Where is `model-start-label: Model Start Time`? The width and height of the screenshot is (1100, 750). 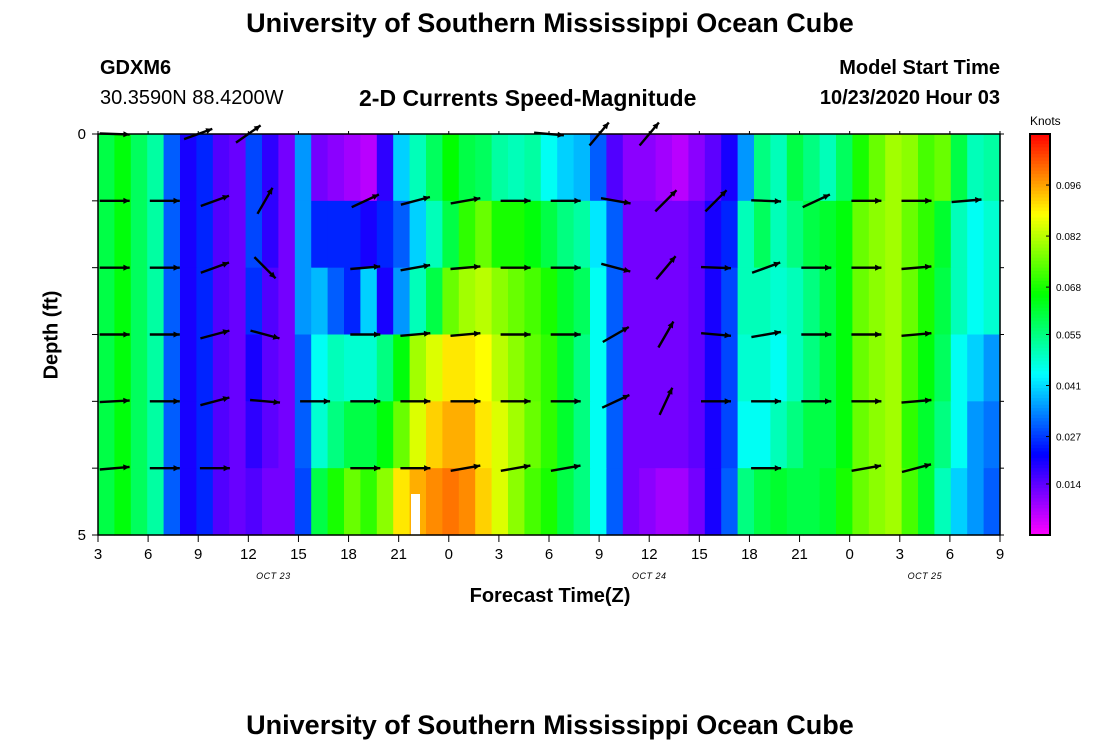 model-start-label: Model Start Time is located at coordinates (919, 68).